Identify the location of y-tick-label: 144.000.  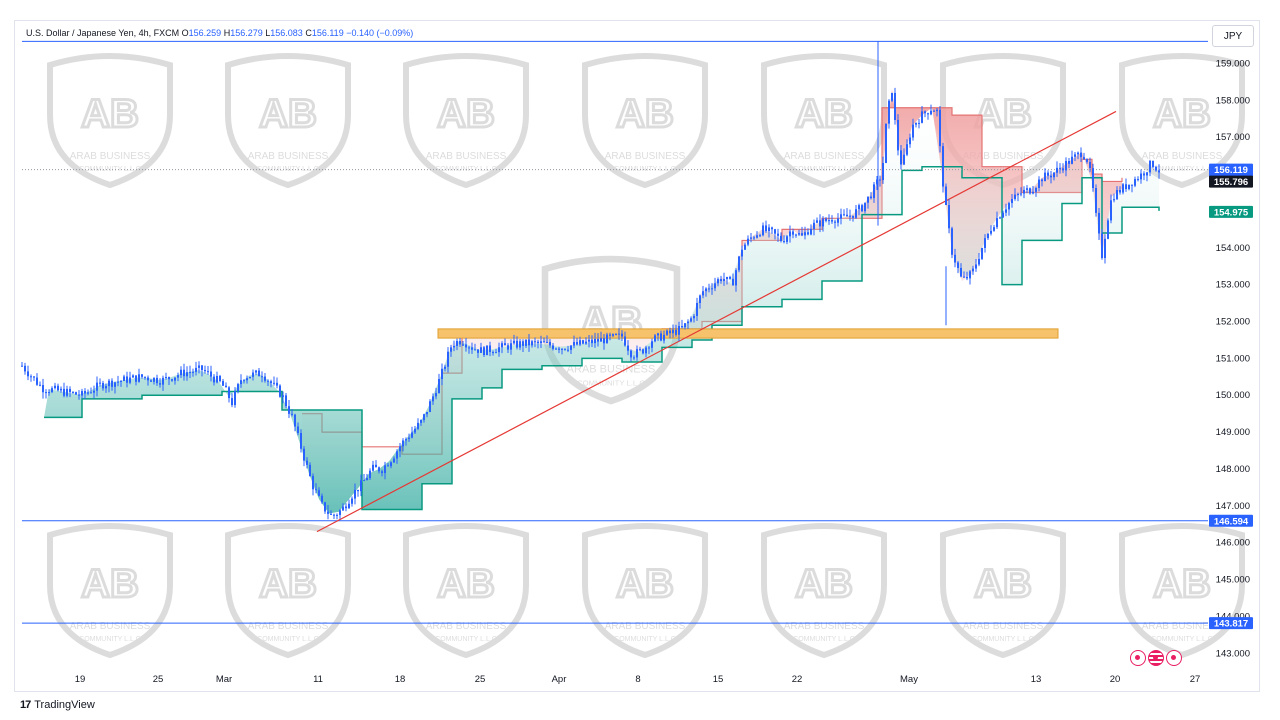
(1233, 616).